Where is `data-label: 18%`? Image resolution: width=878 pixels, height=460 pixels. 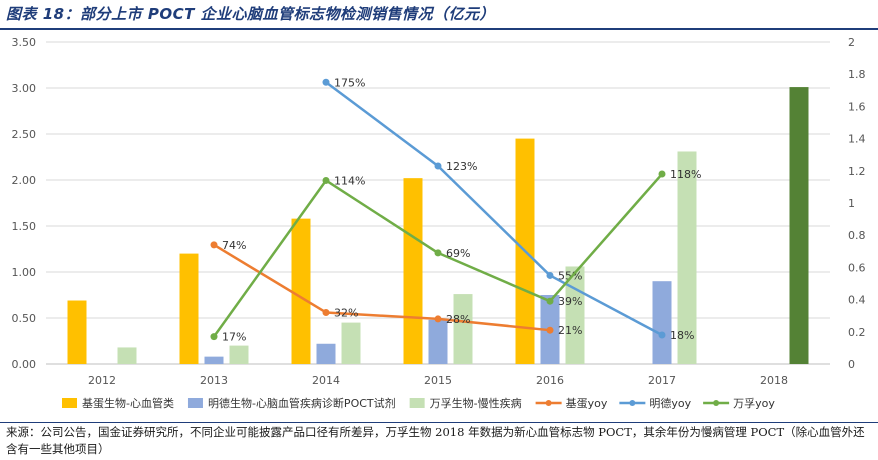
data-label: 18% is located at coordinates (682, 335).